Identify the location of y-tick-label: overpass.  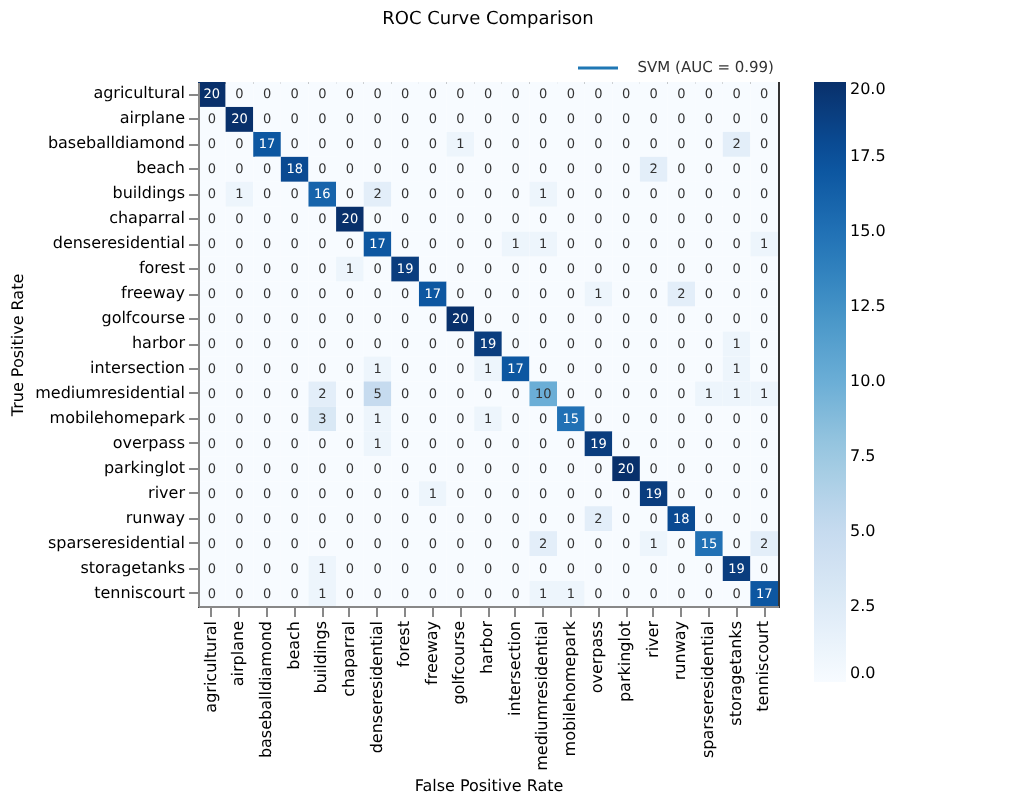
(148, 442).